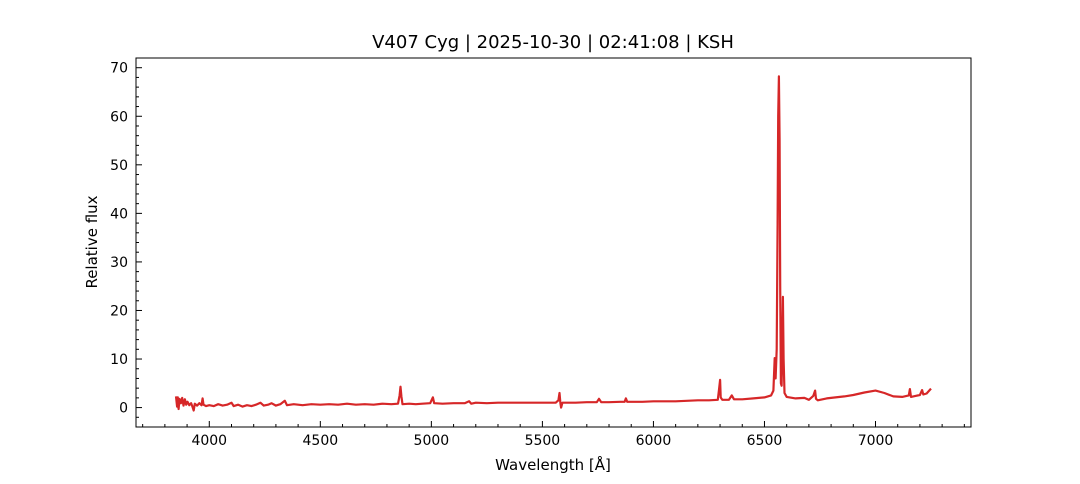  Describe the element at coordinates (119, 117) in the screenshot. I see `y-tick-label: 60` at that location.